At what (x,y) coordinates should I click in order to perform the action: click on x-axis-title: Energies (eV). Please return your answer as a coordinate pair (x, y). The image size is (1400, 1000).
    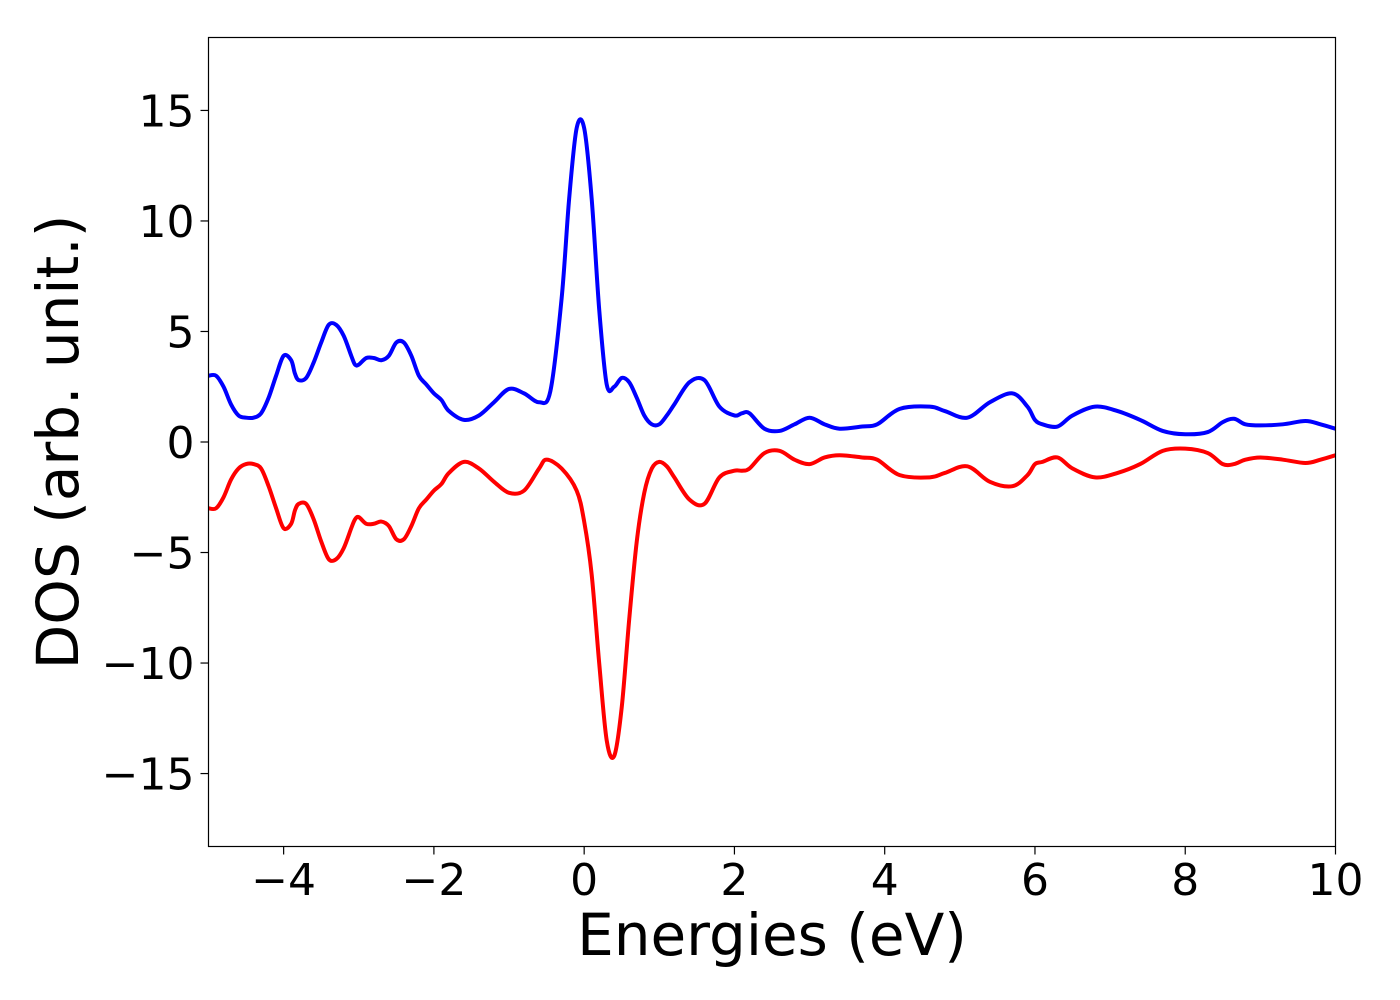
    Looking at the image, I should click on (772, 935).